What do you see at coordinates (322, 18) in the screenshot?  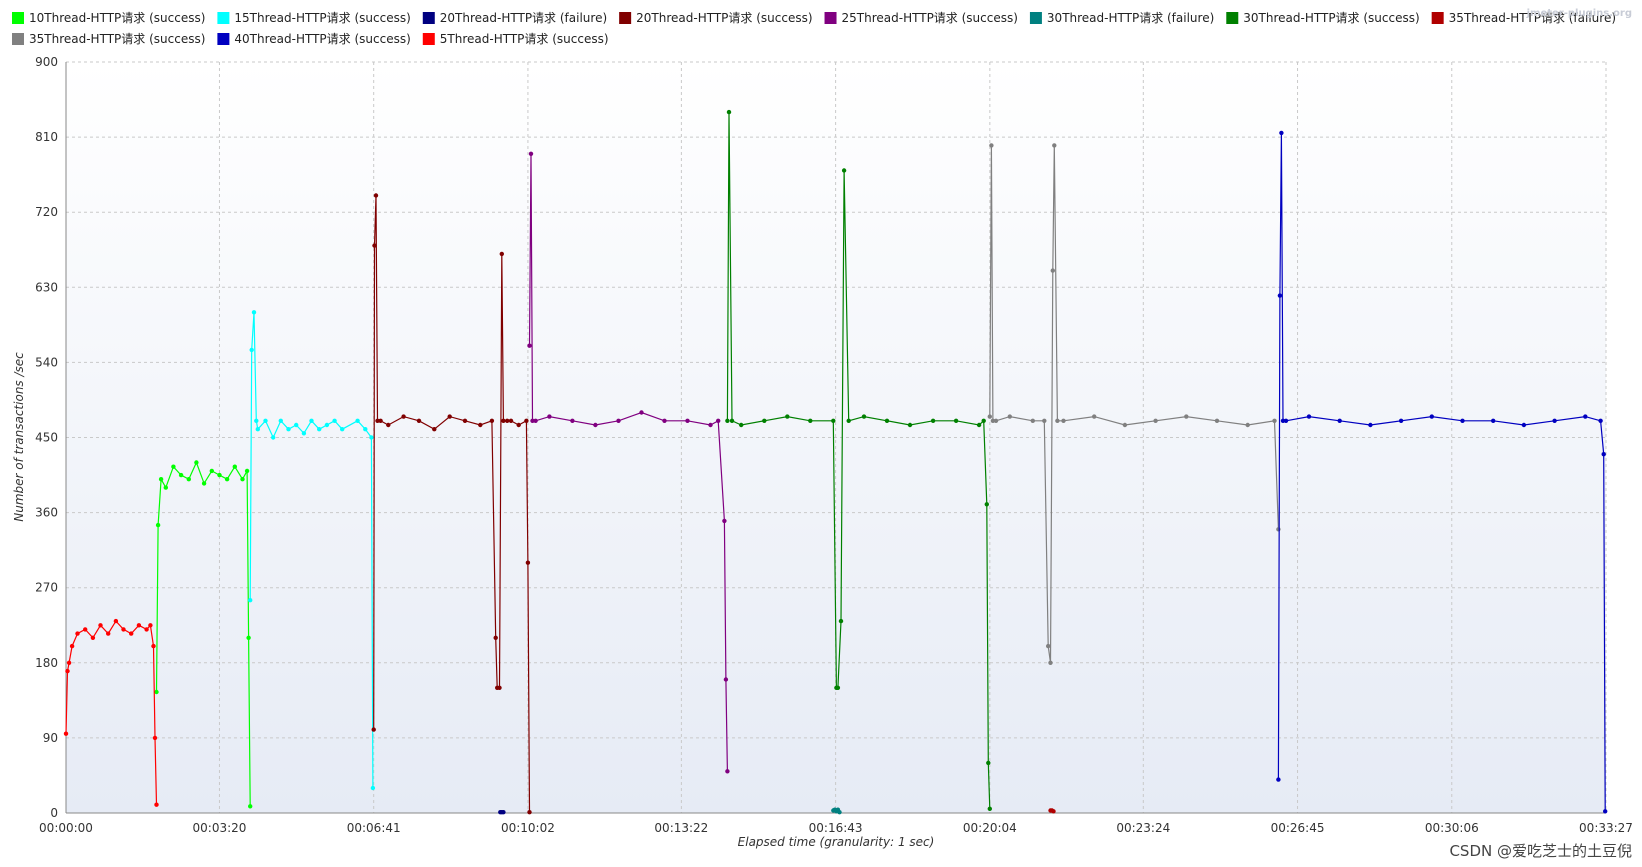 I see `legend-label: 15Thread-HTTP请求 (success)` at bounding box center [322, 18].